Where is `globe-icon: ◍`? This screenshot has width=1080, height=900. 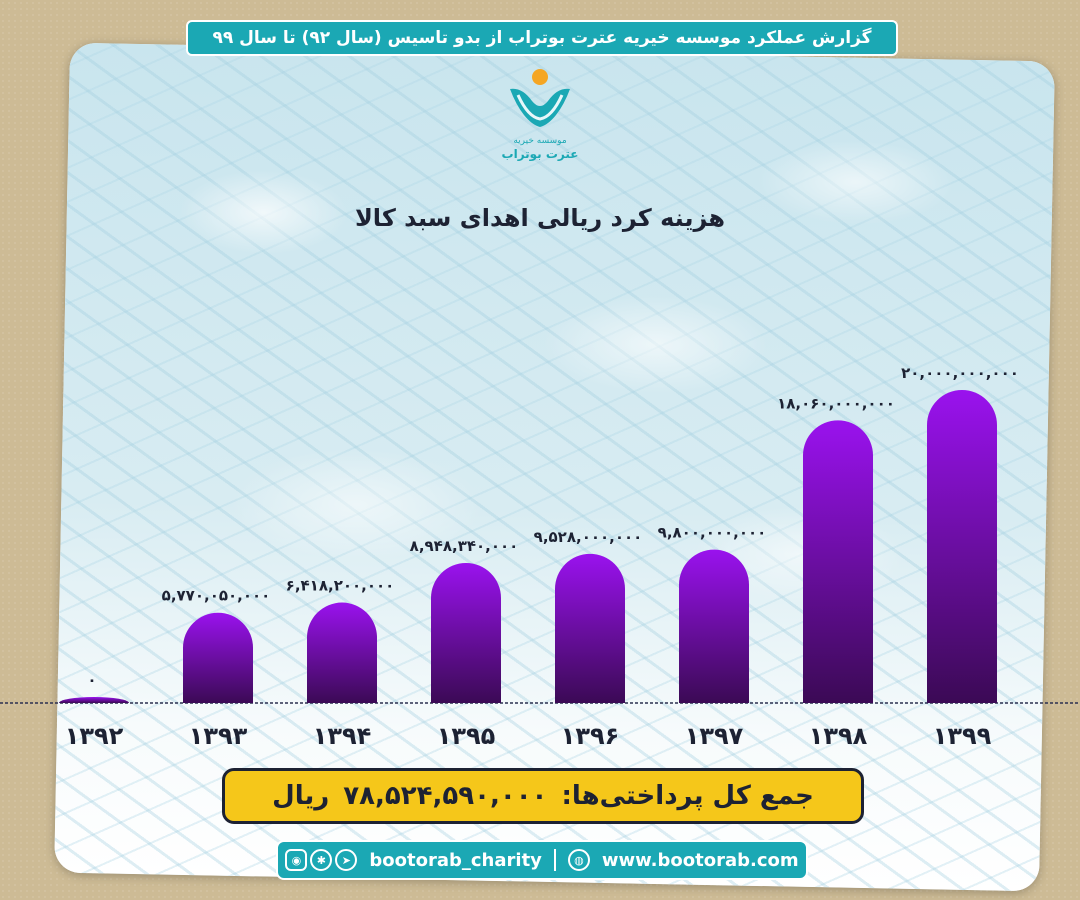 globe-icon: ◍ is located at coordinates (578, 860).